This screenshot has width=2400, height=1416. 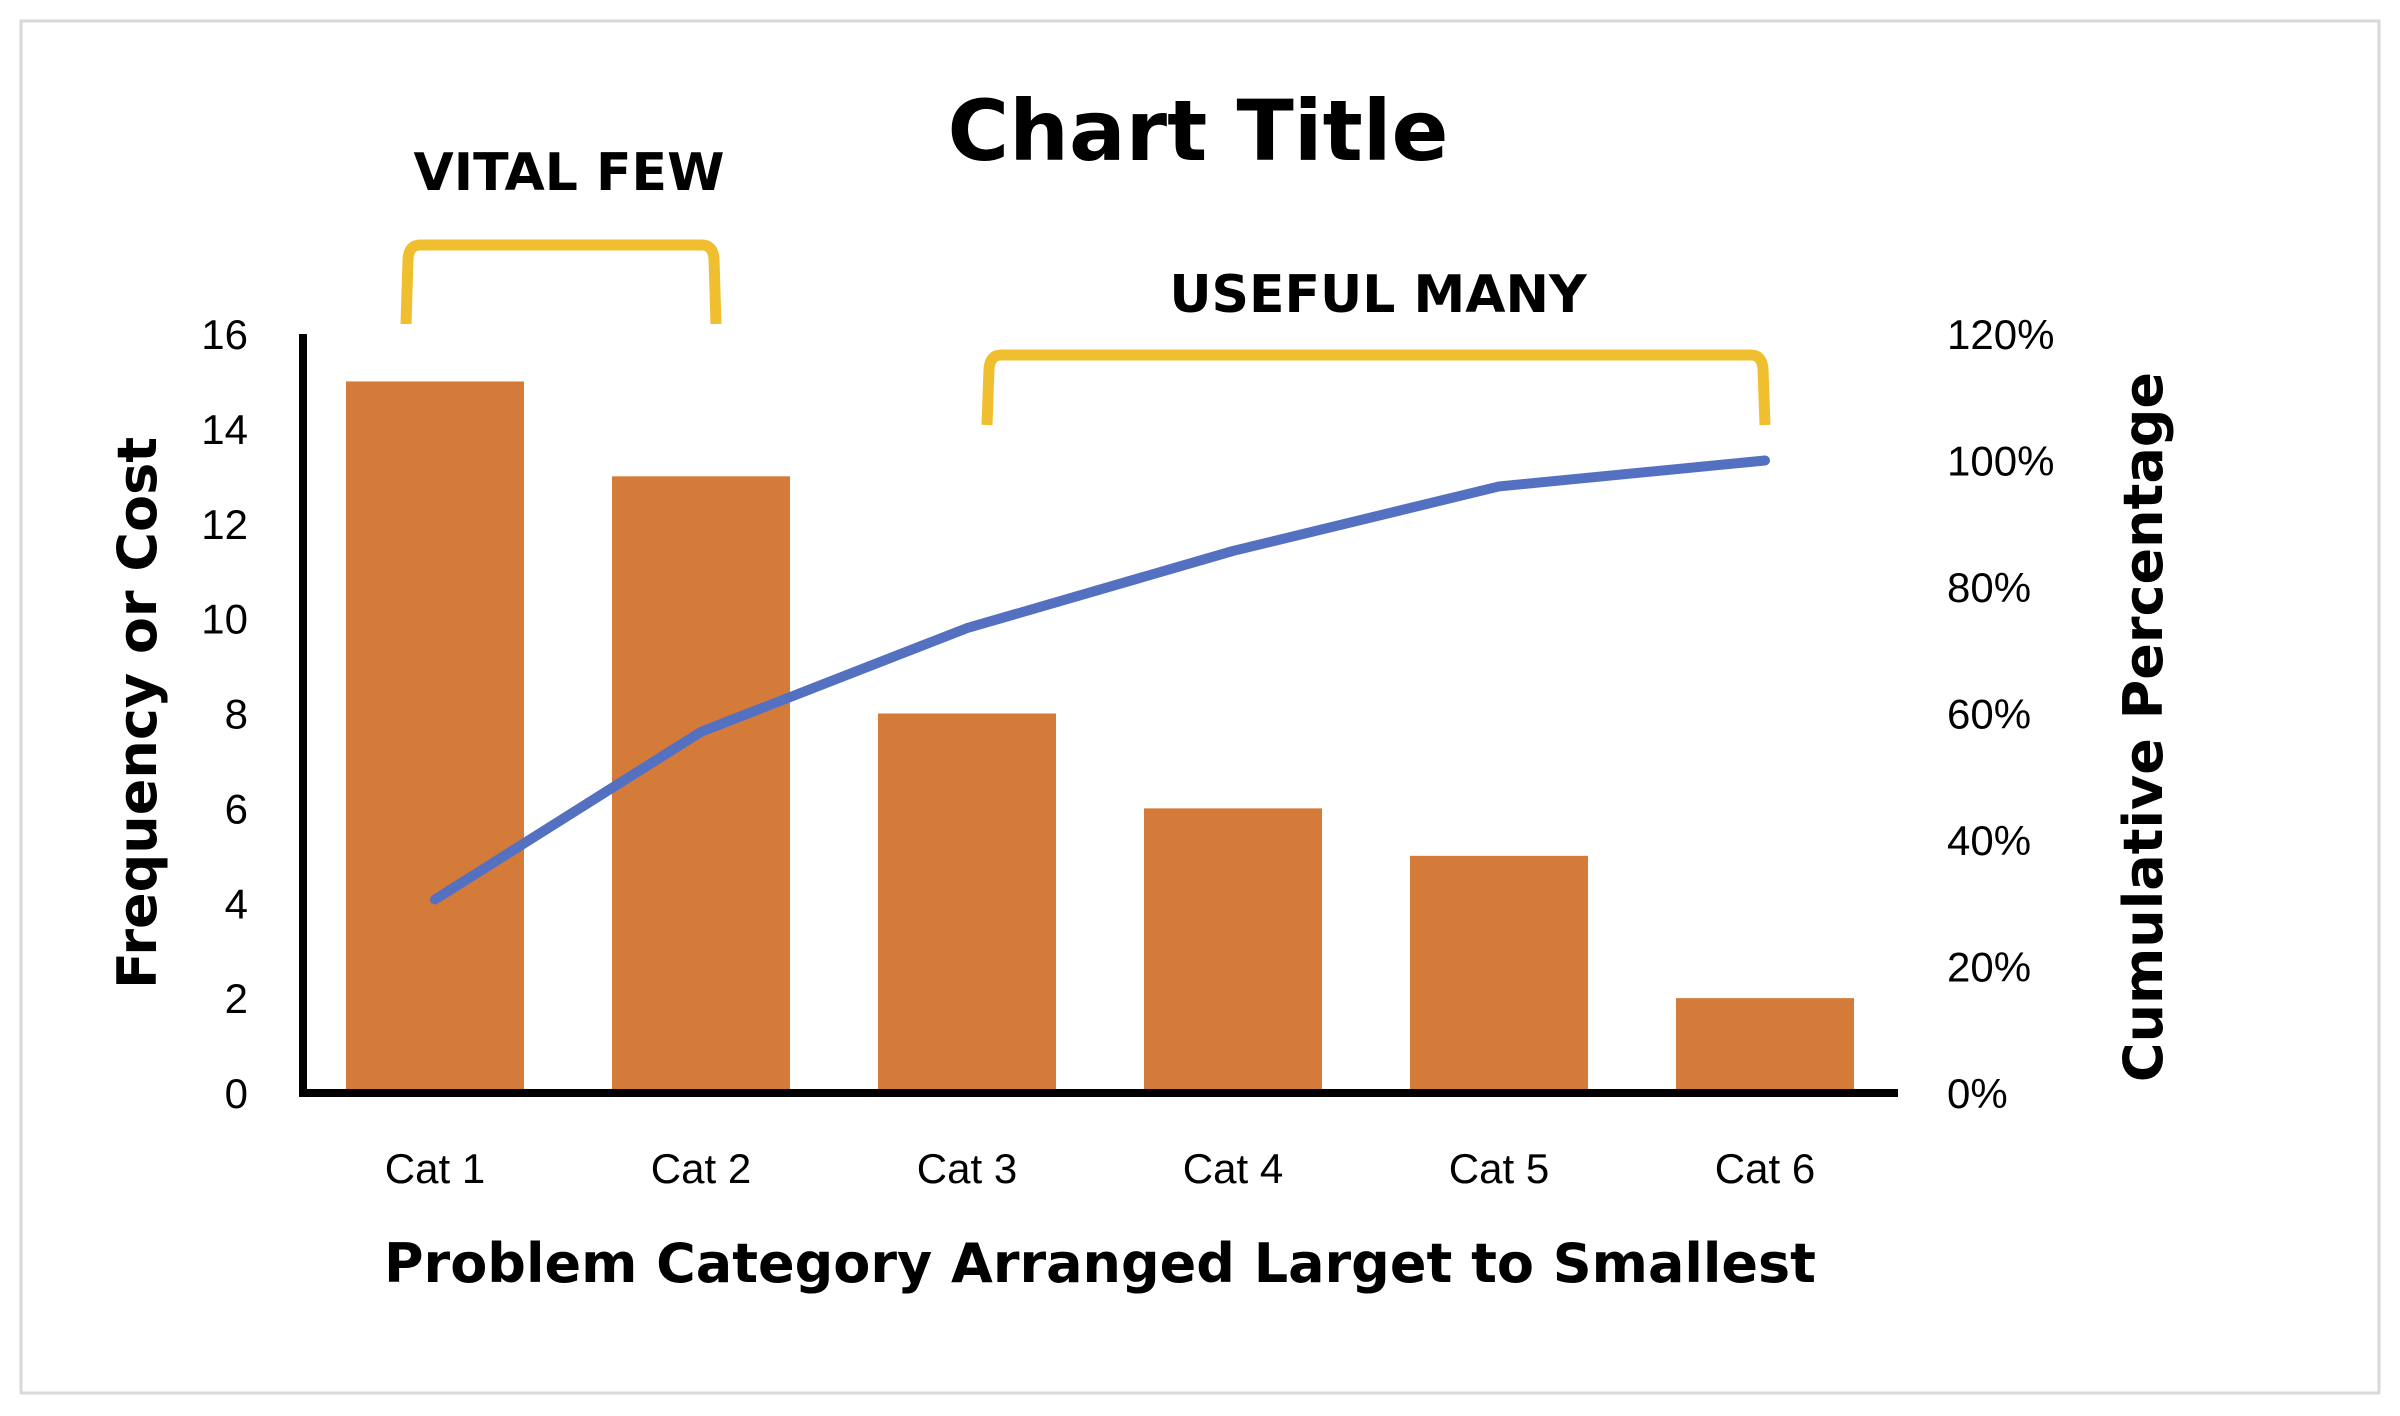 What do you see at coordinates (435, 1168) in the screenshot?
I see `x-tick-label: Cat 1` at bounding box center [435, 1168].